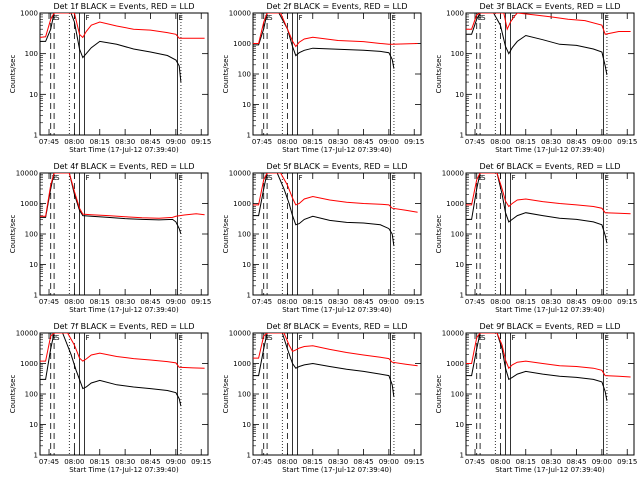 The width and height of the screenshot is (640, 480). I want to click on panel-title: Det 6f BLACK = Events, RED = LLD, so click(549, 166).